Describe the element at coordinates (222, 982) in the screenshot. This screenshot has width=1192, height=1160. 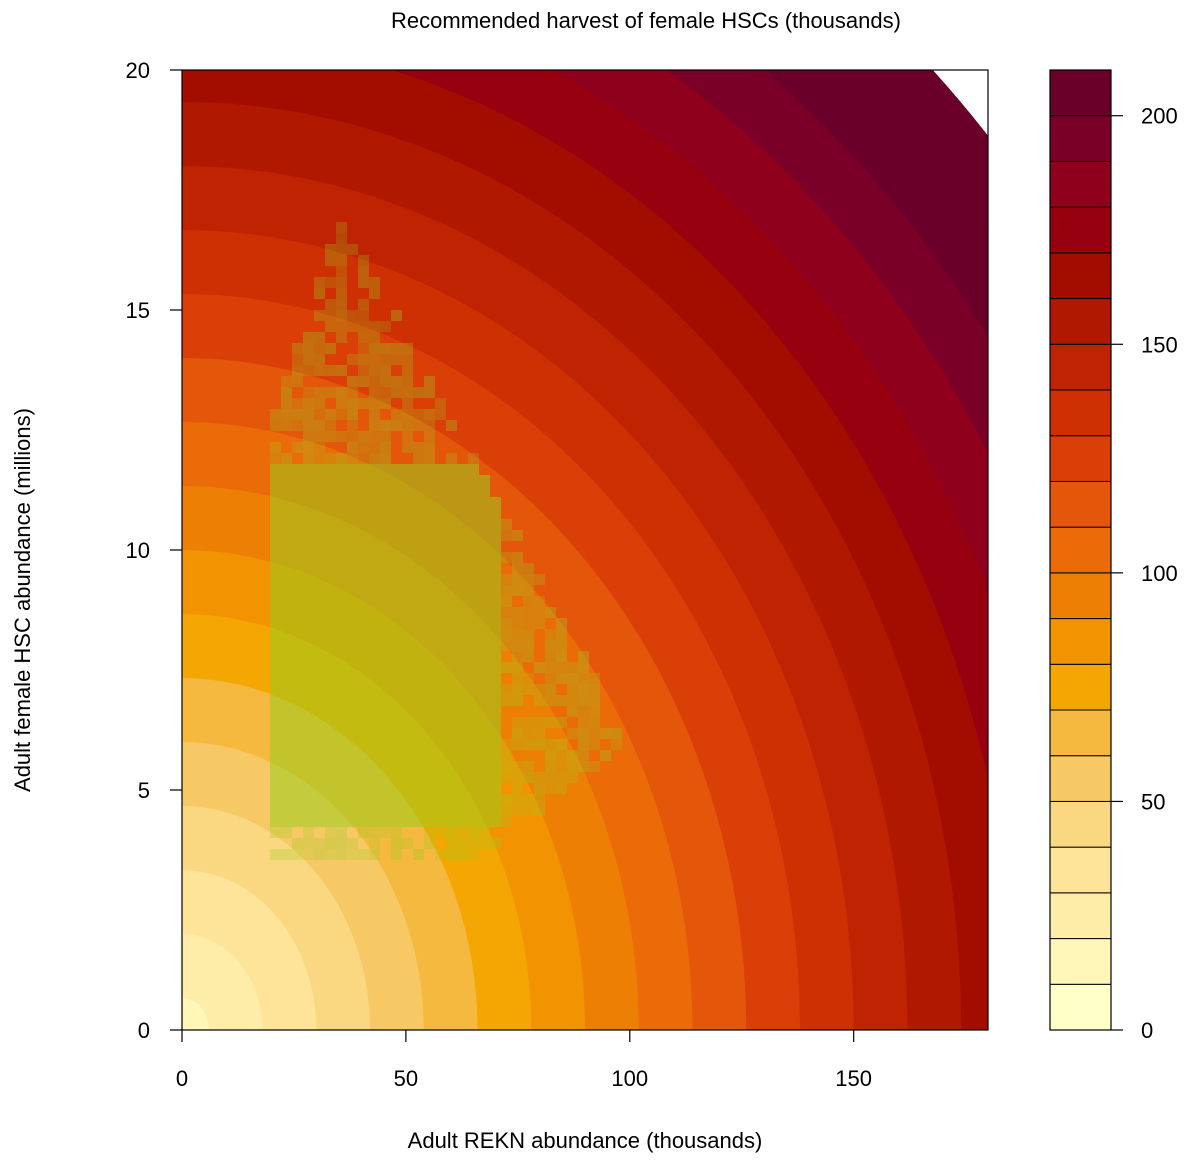
I see `contour-band` at that location.